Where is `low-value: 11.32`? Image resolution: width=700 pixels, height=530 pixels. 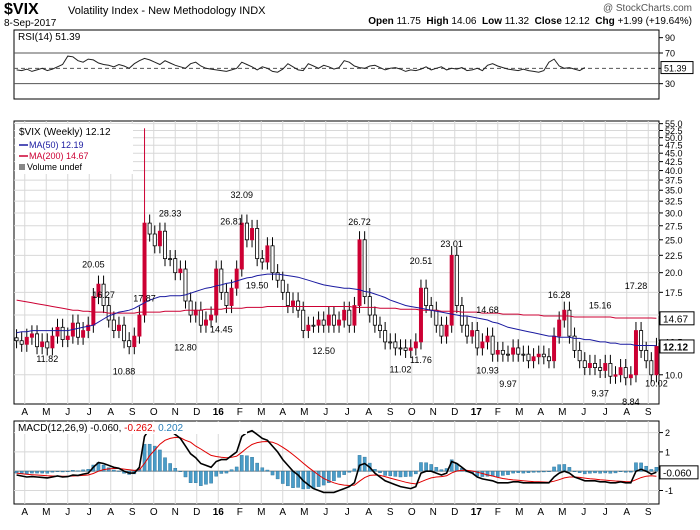 low-value: 11.32 is located at coordinates (517, 21).